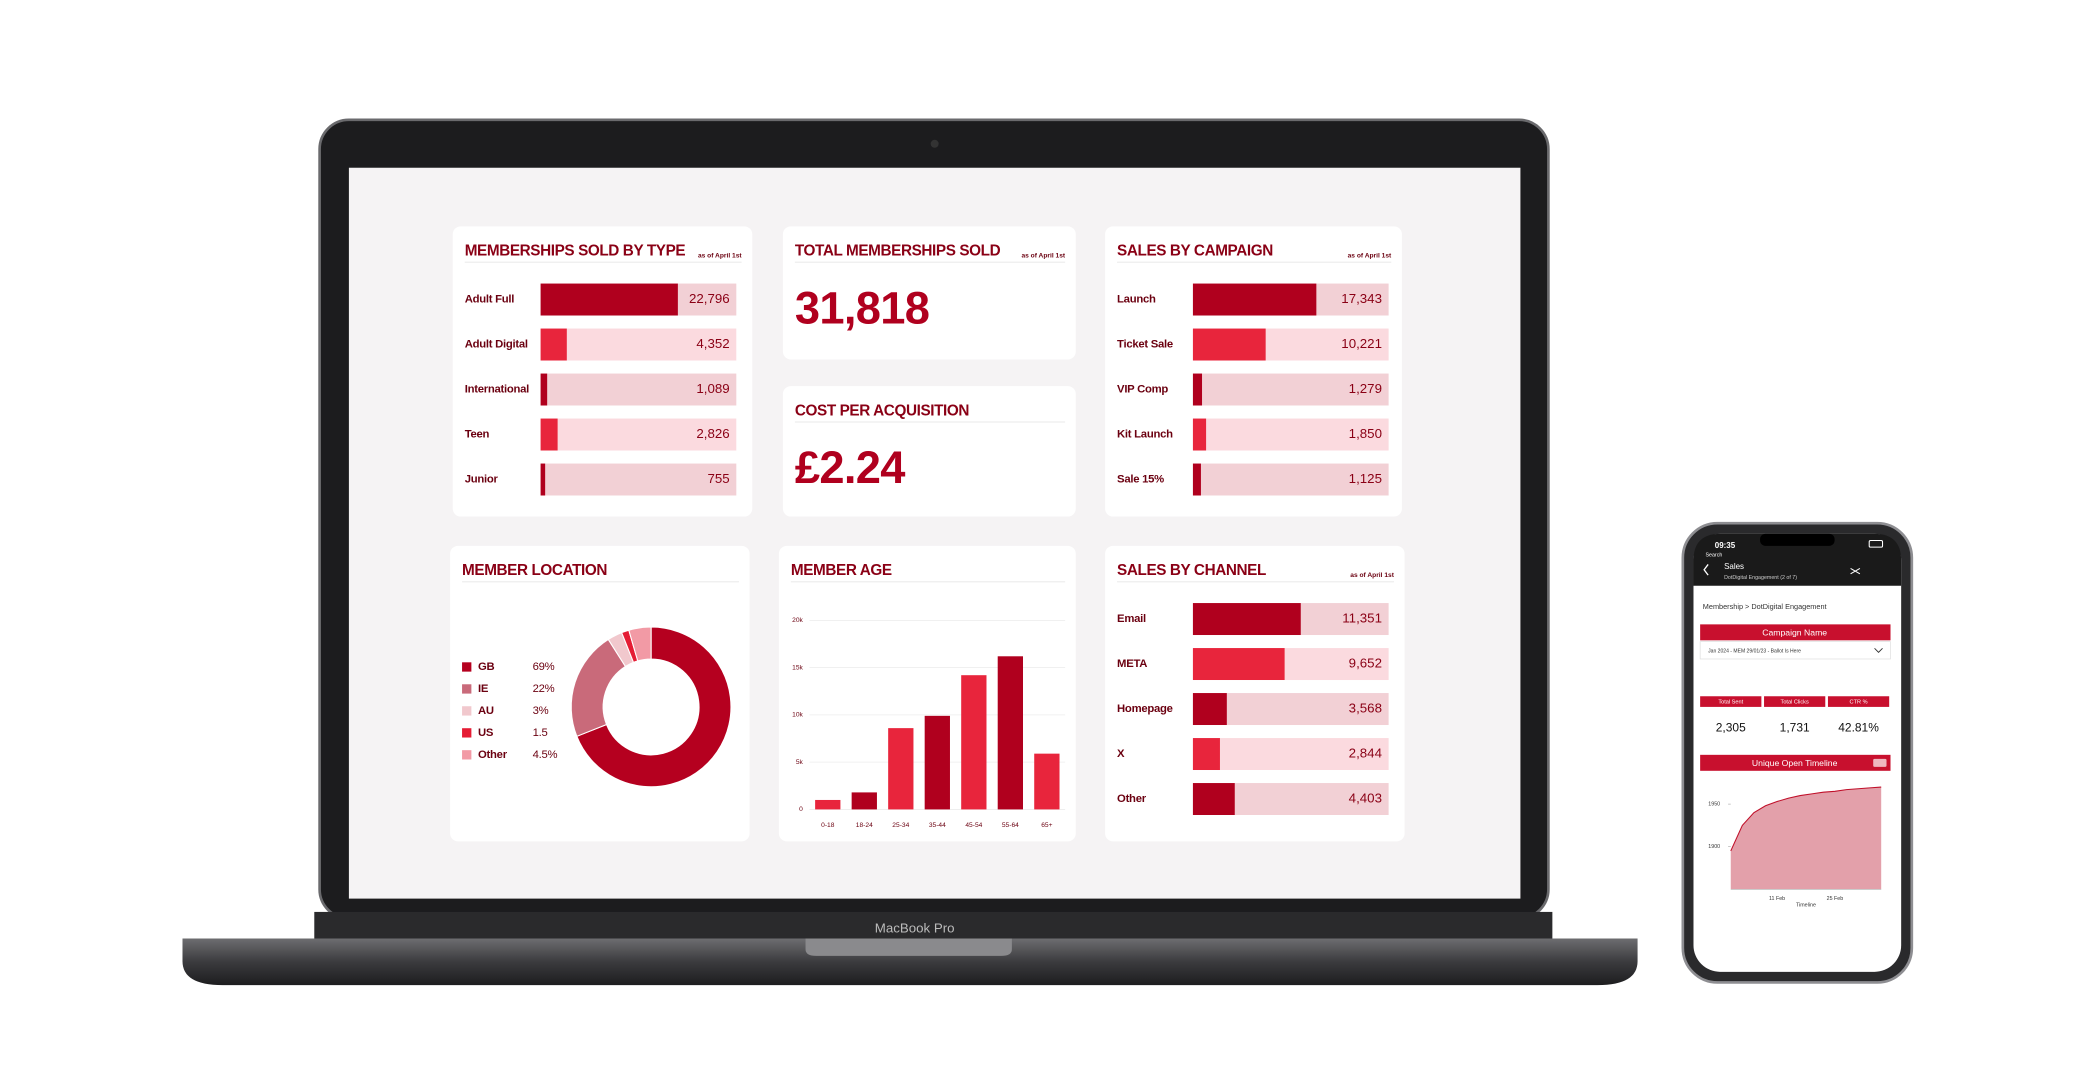  What do you see at coordinates (898, 251) in the screenshot?
I see `panel-title: TOTAL MEMBERSHIPS SOLD` at bounding box center [898, 251].